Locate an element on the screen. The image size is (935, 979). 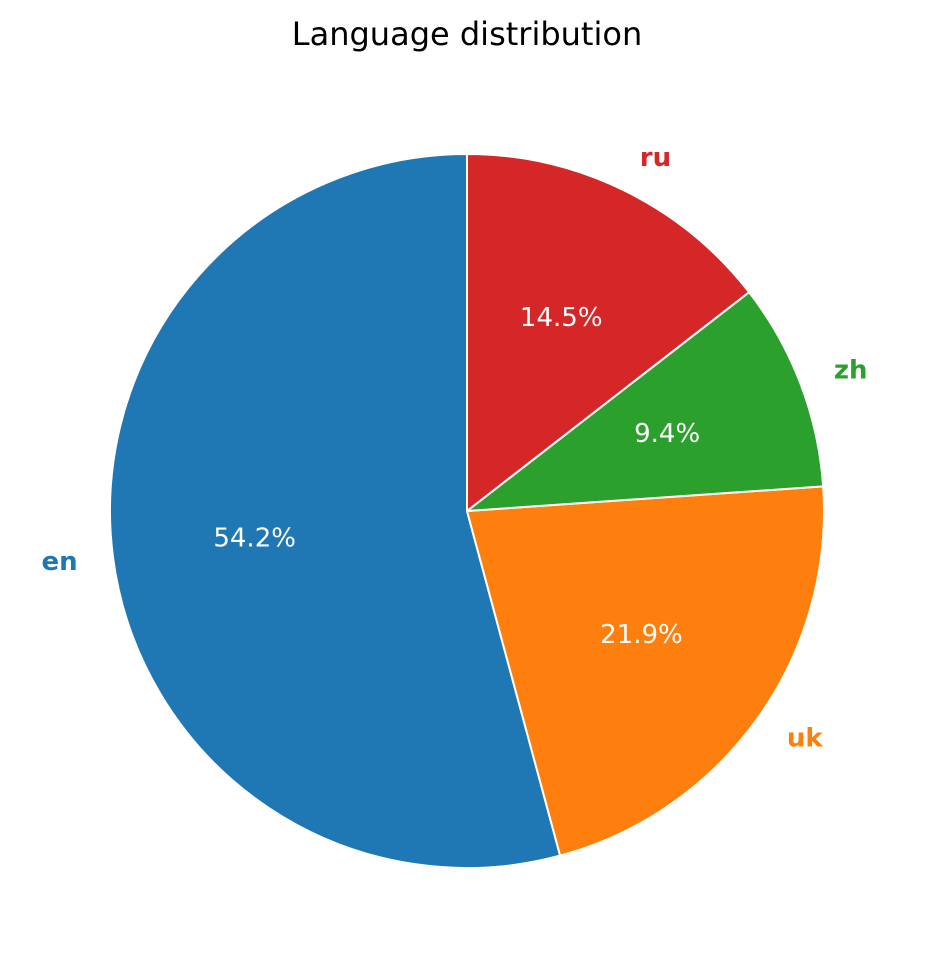
slice-label: en is located at coordinates (60, 562).